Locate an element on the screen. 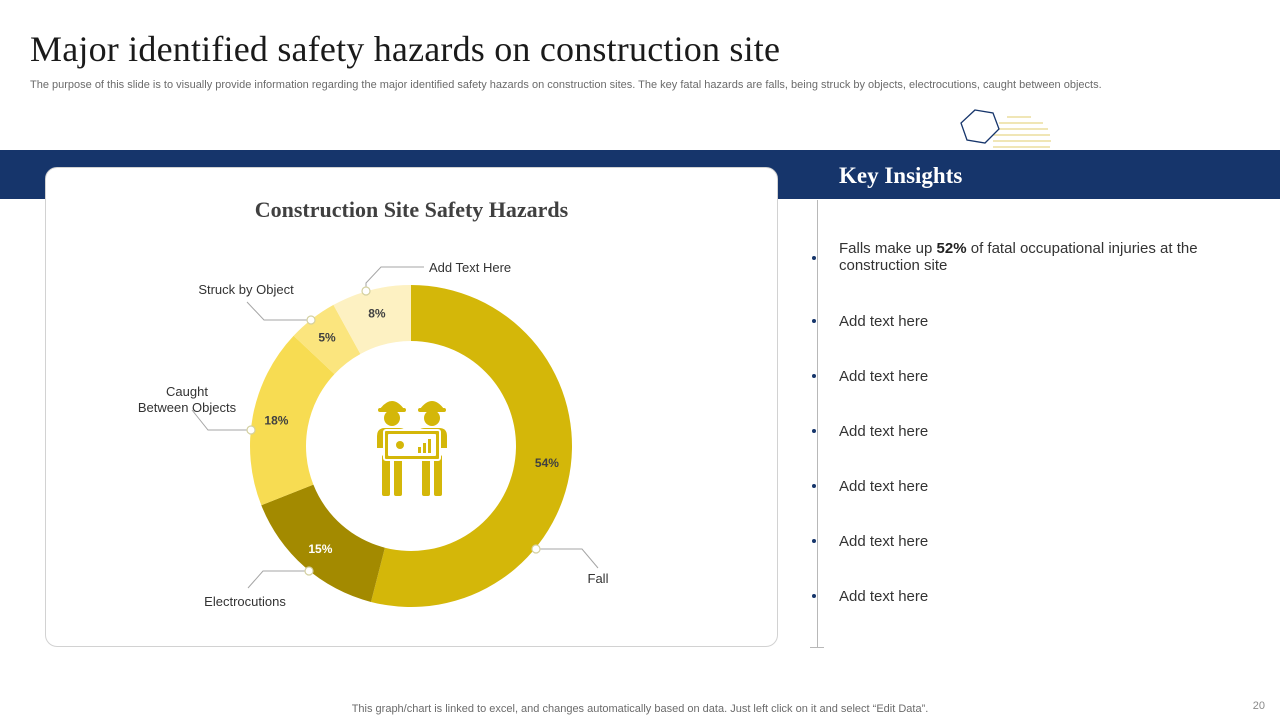  construction-workers-icon is located at coordinates (412, 448).